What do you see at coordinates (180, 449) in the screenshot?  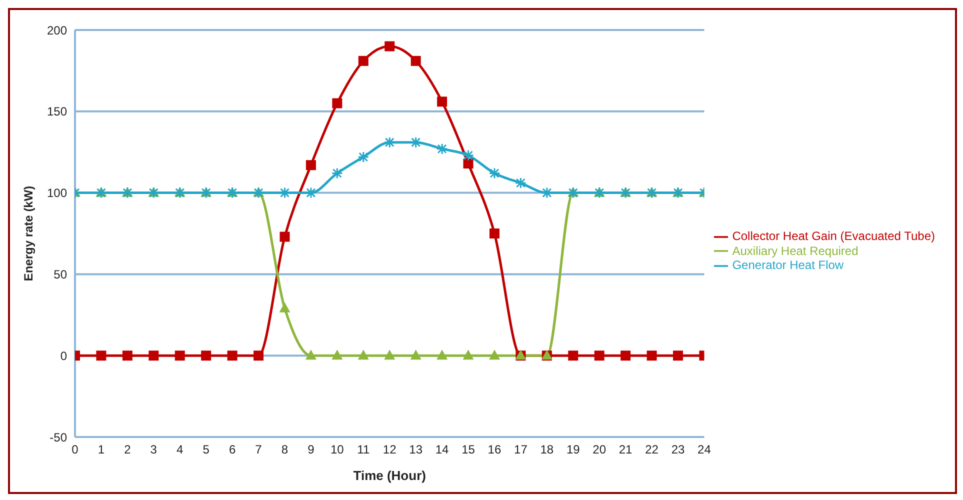 I see `x-tick-label: 4` at bounding box center [180, 449].